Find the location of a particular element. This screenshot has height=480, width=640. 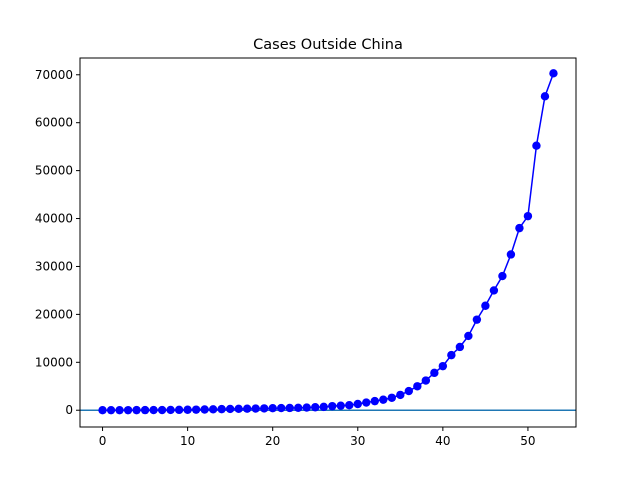

x-ticks: 0 10 20 30 40 50 is located at coordinates (317, 437).